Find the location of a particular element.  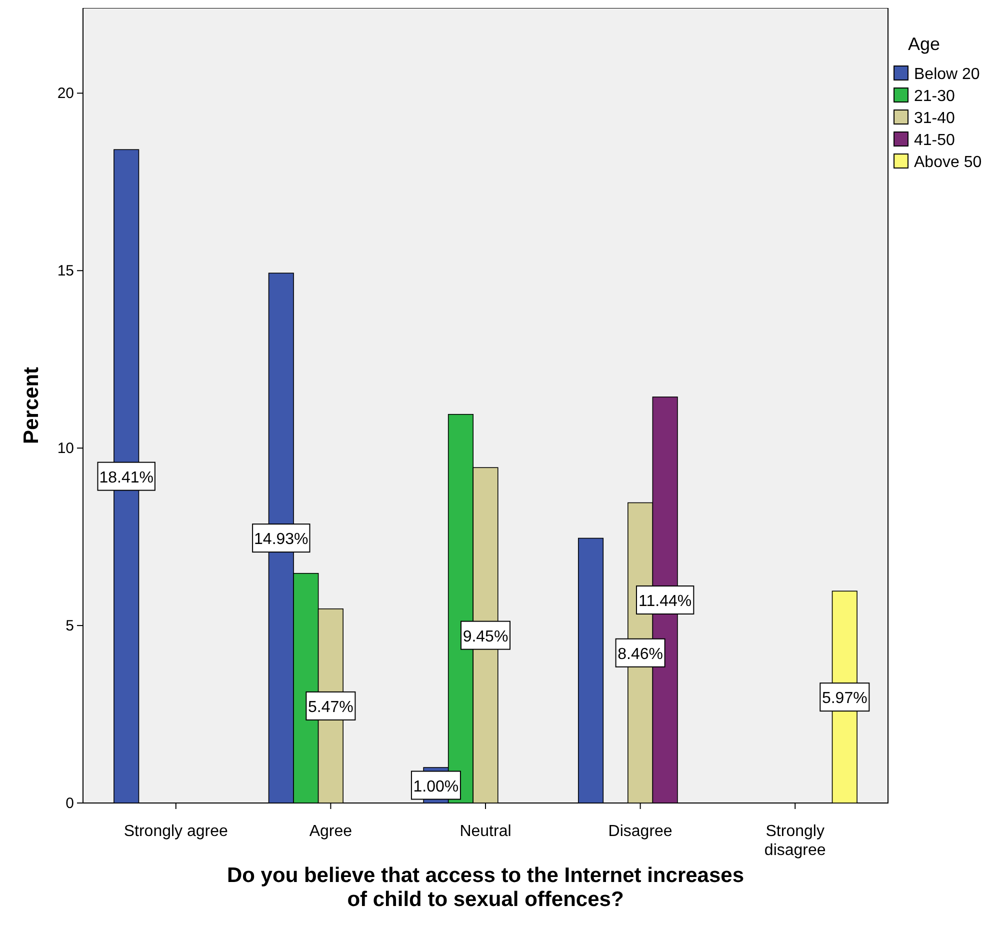

x-axis-title: Do you believe that access to the Internet increases of child to sexual offences? is located at coordinates (485, 887).